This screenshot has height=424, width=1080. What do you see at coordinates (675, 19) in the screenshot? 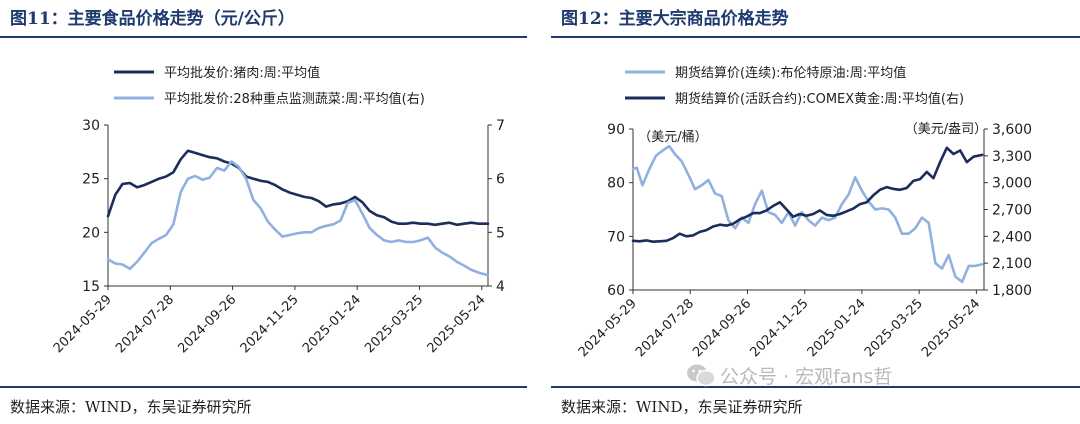
I see `figure-title: 图12：主要大宗商品价格走势` at bounding box center [675, 19].